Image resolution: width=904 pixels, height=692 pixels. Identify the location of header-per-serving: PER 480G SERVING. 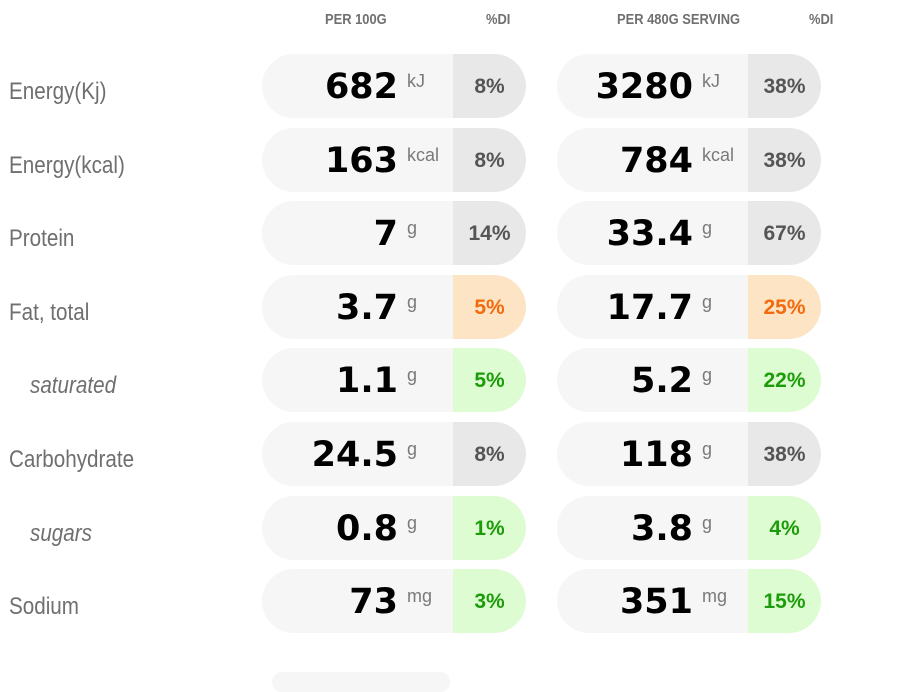
(679, 19).